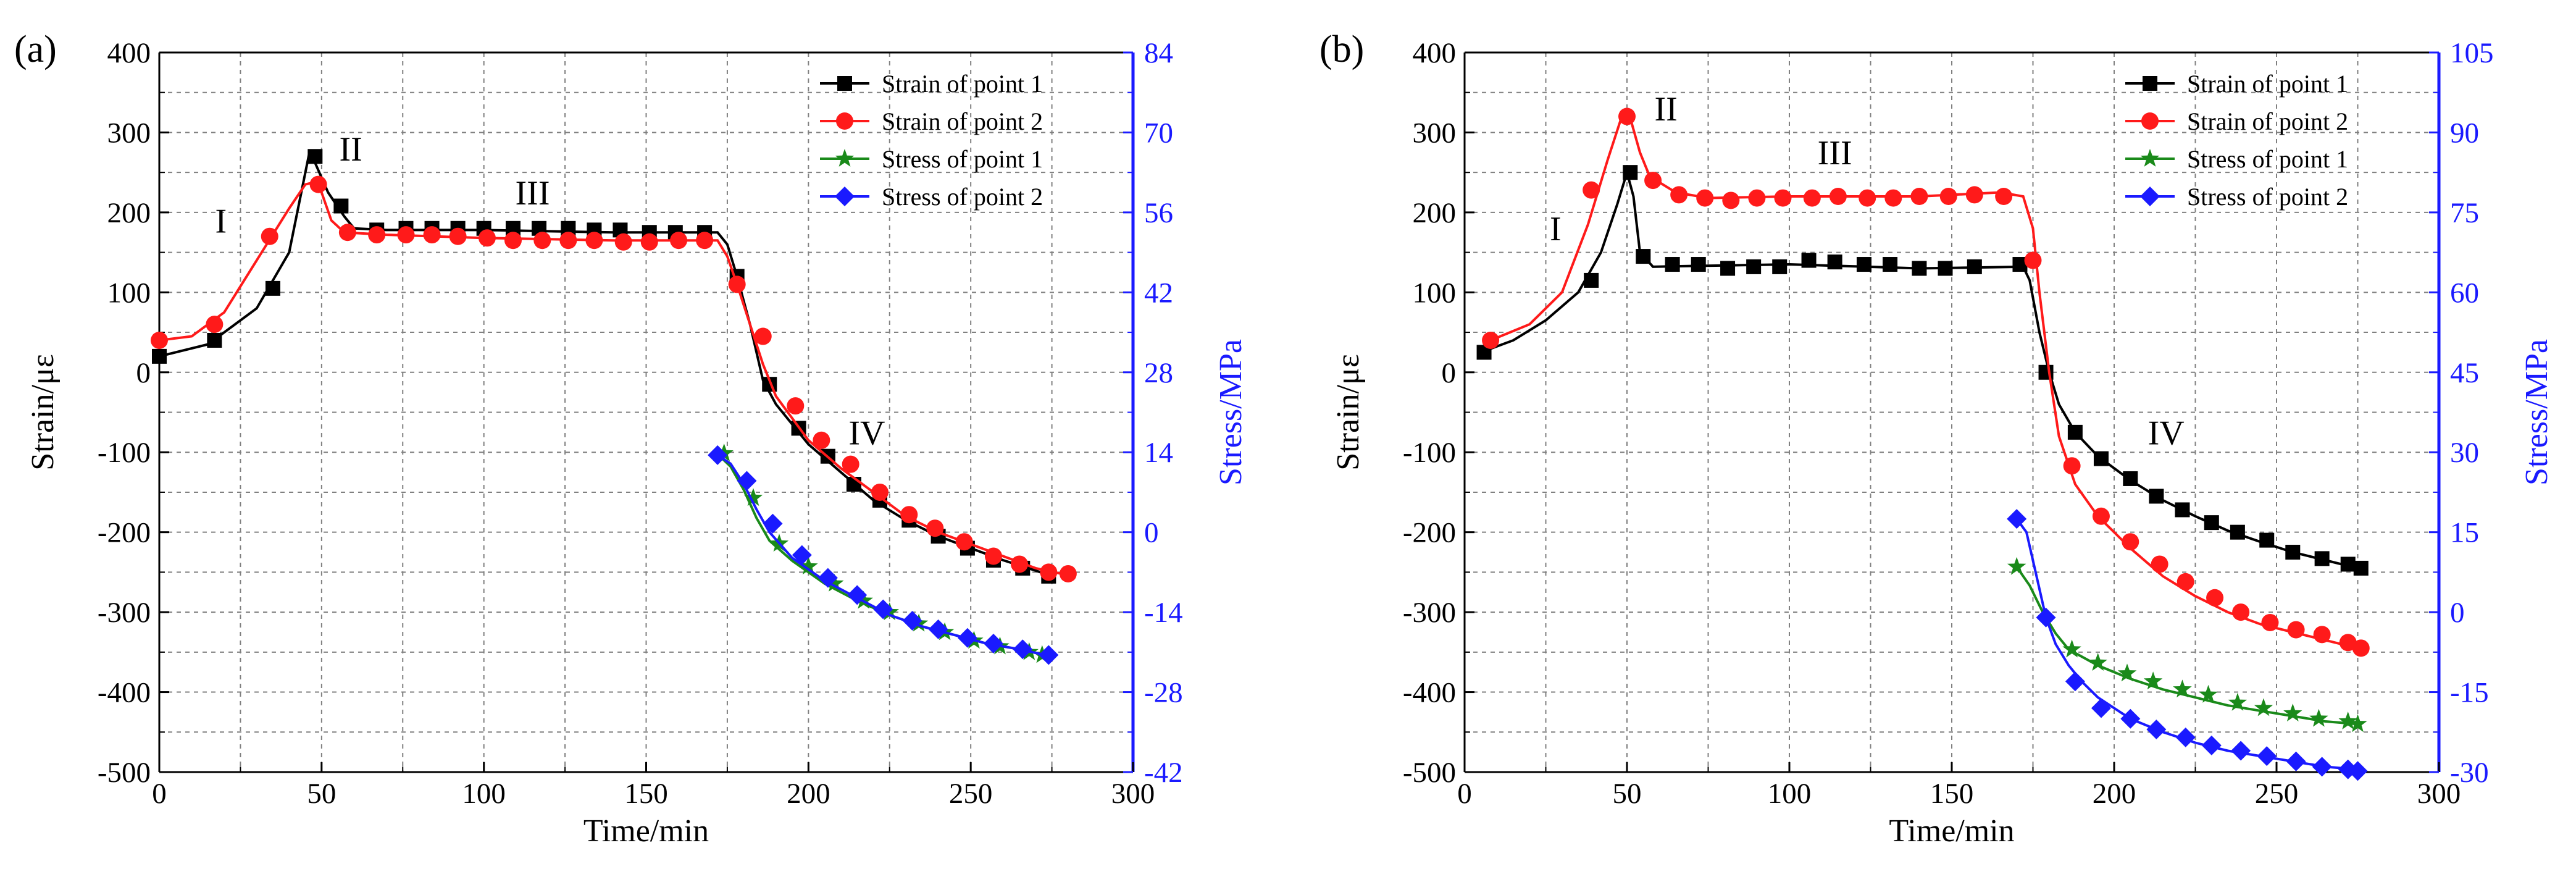 The width and height of the screenshot is (2576, 882). I want to click on y2-tick-label: 15, so click(2465, 533).